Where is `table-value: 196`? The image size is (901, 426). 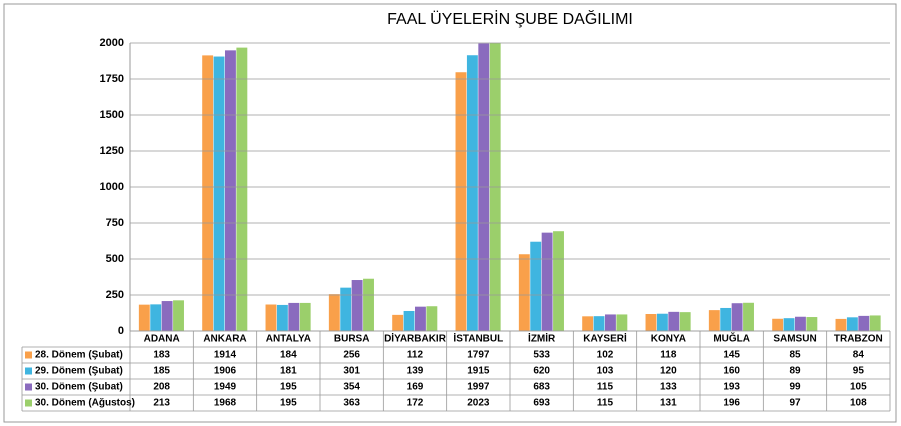 table-value: 196 is located at coordinates (731, 403).